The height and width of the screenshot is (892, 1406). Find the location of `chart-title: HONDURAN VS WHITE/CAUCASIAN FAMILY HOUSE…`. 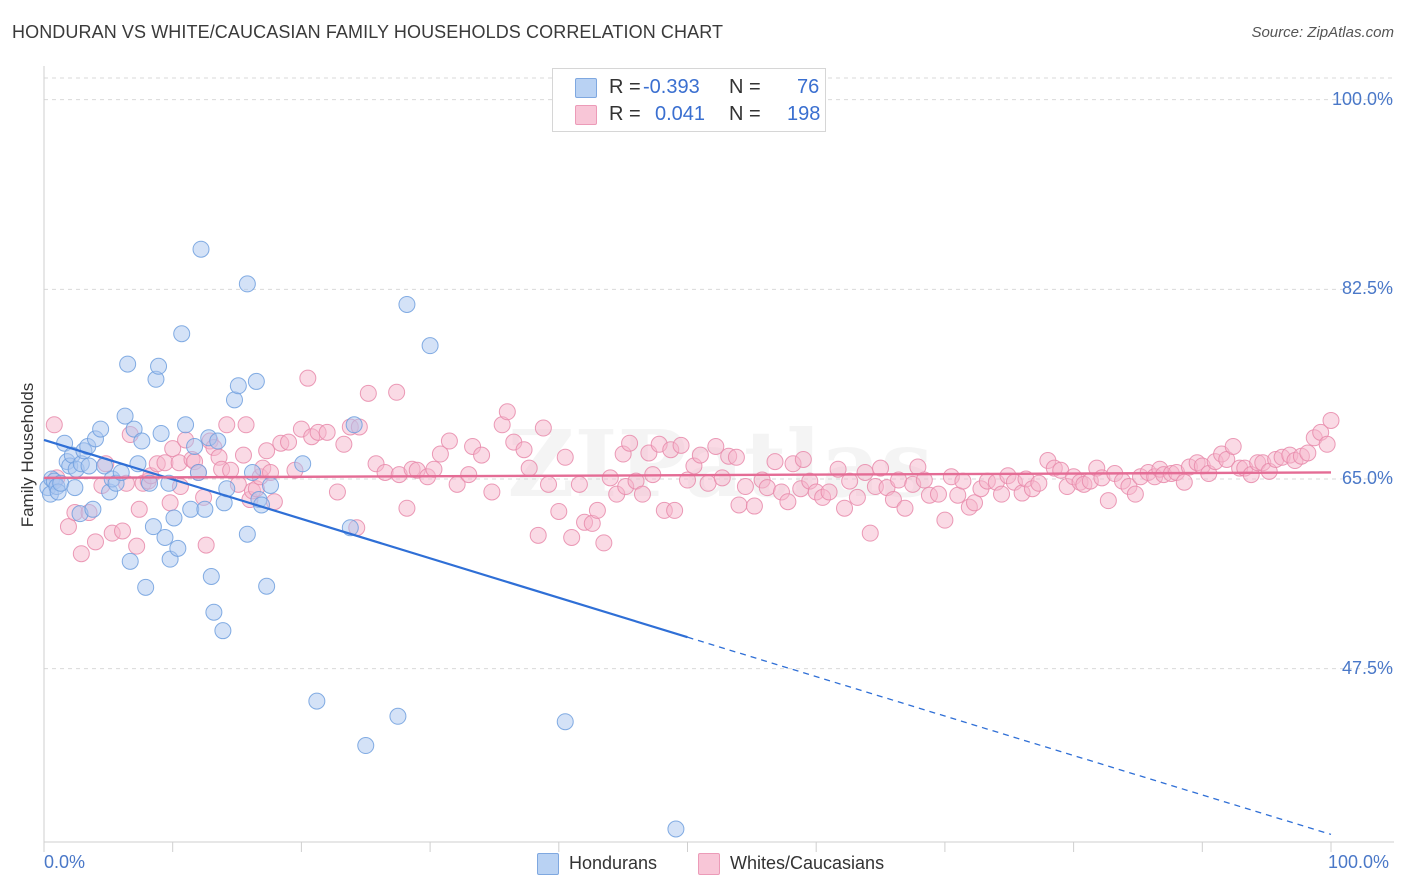

chart-title: HONDURAN VS WHITE/CAUCASIAN FAMILY HOUSE… is located at coordinates (368, 32).